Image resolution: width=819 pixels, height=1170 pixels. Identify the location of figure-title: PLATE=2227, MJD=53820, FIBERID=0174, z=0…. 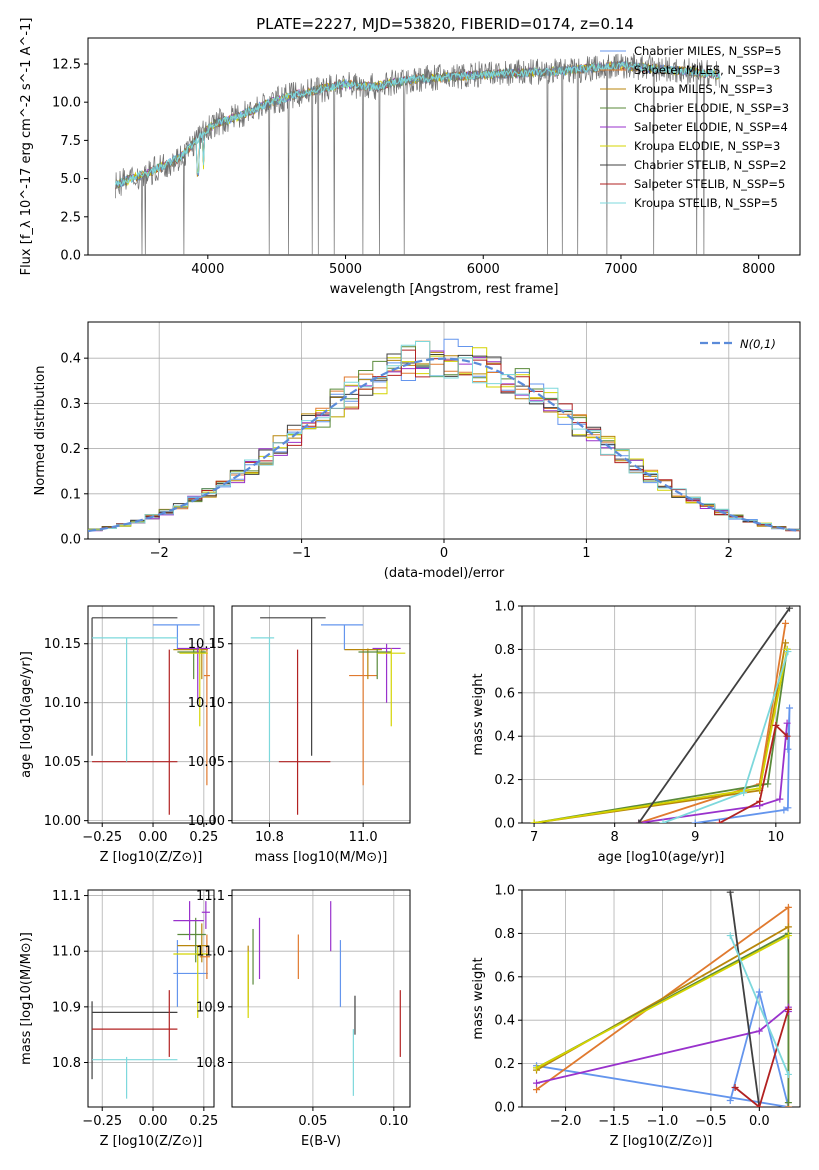
(445, 24).